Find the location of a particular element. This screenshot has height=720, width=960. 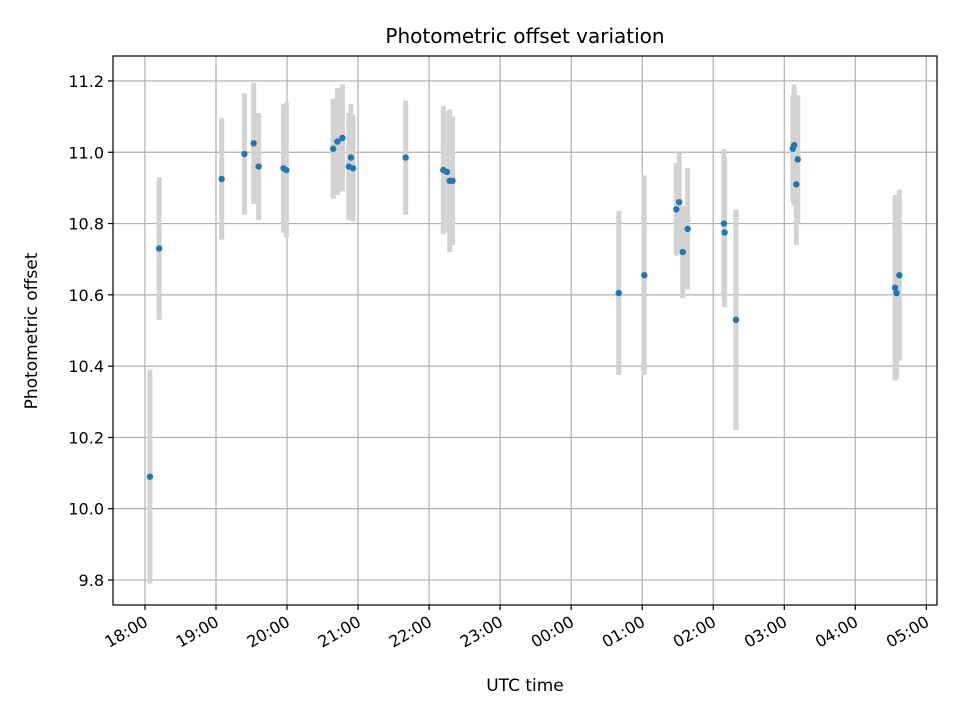

y-tick-label: 11.0 is located at coordinates (86, 152).